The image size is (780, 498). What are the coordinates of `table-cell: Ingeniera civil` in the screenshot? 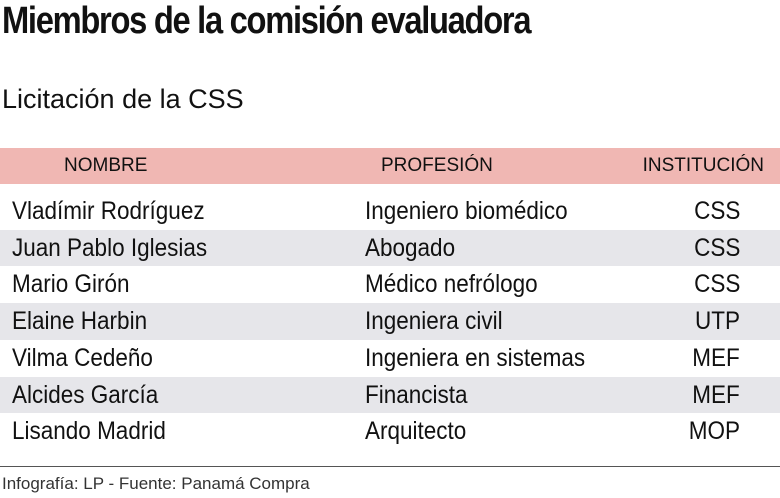 It's located at (434, 321).